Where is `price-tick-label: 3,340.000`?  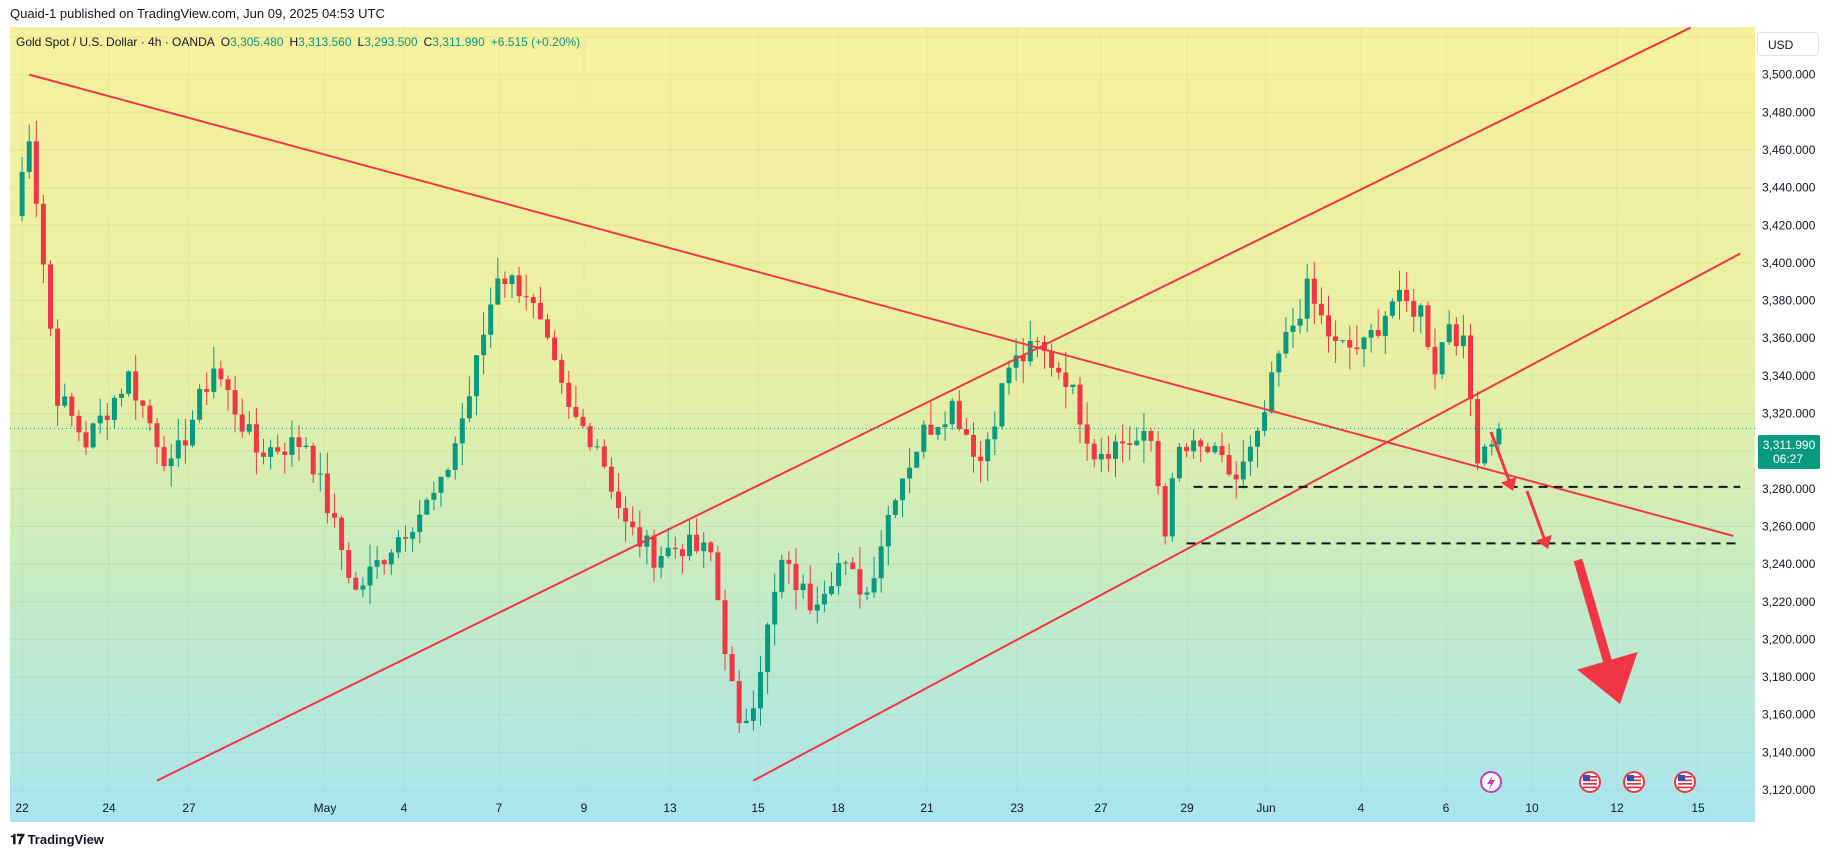 price-tick-label: 3,340.000 is located at coordinates (1789, 376).